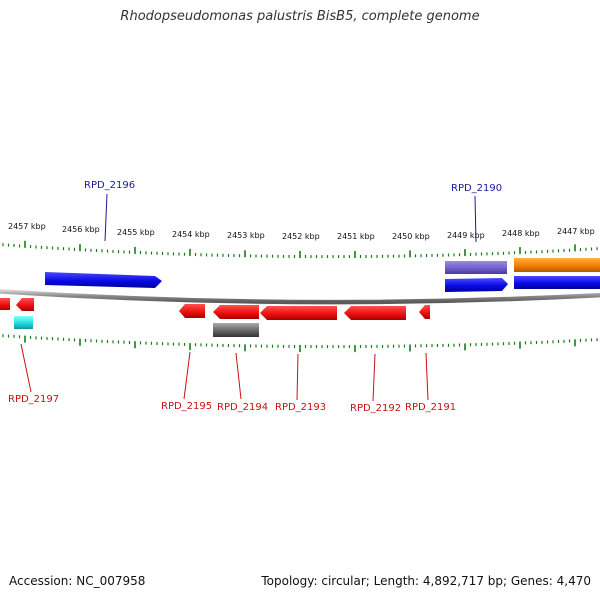  I want to click on outer-scale-ticks, so click(300, 249).